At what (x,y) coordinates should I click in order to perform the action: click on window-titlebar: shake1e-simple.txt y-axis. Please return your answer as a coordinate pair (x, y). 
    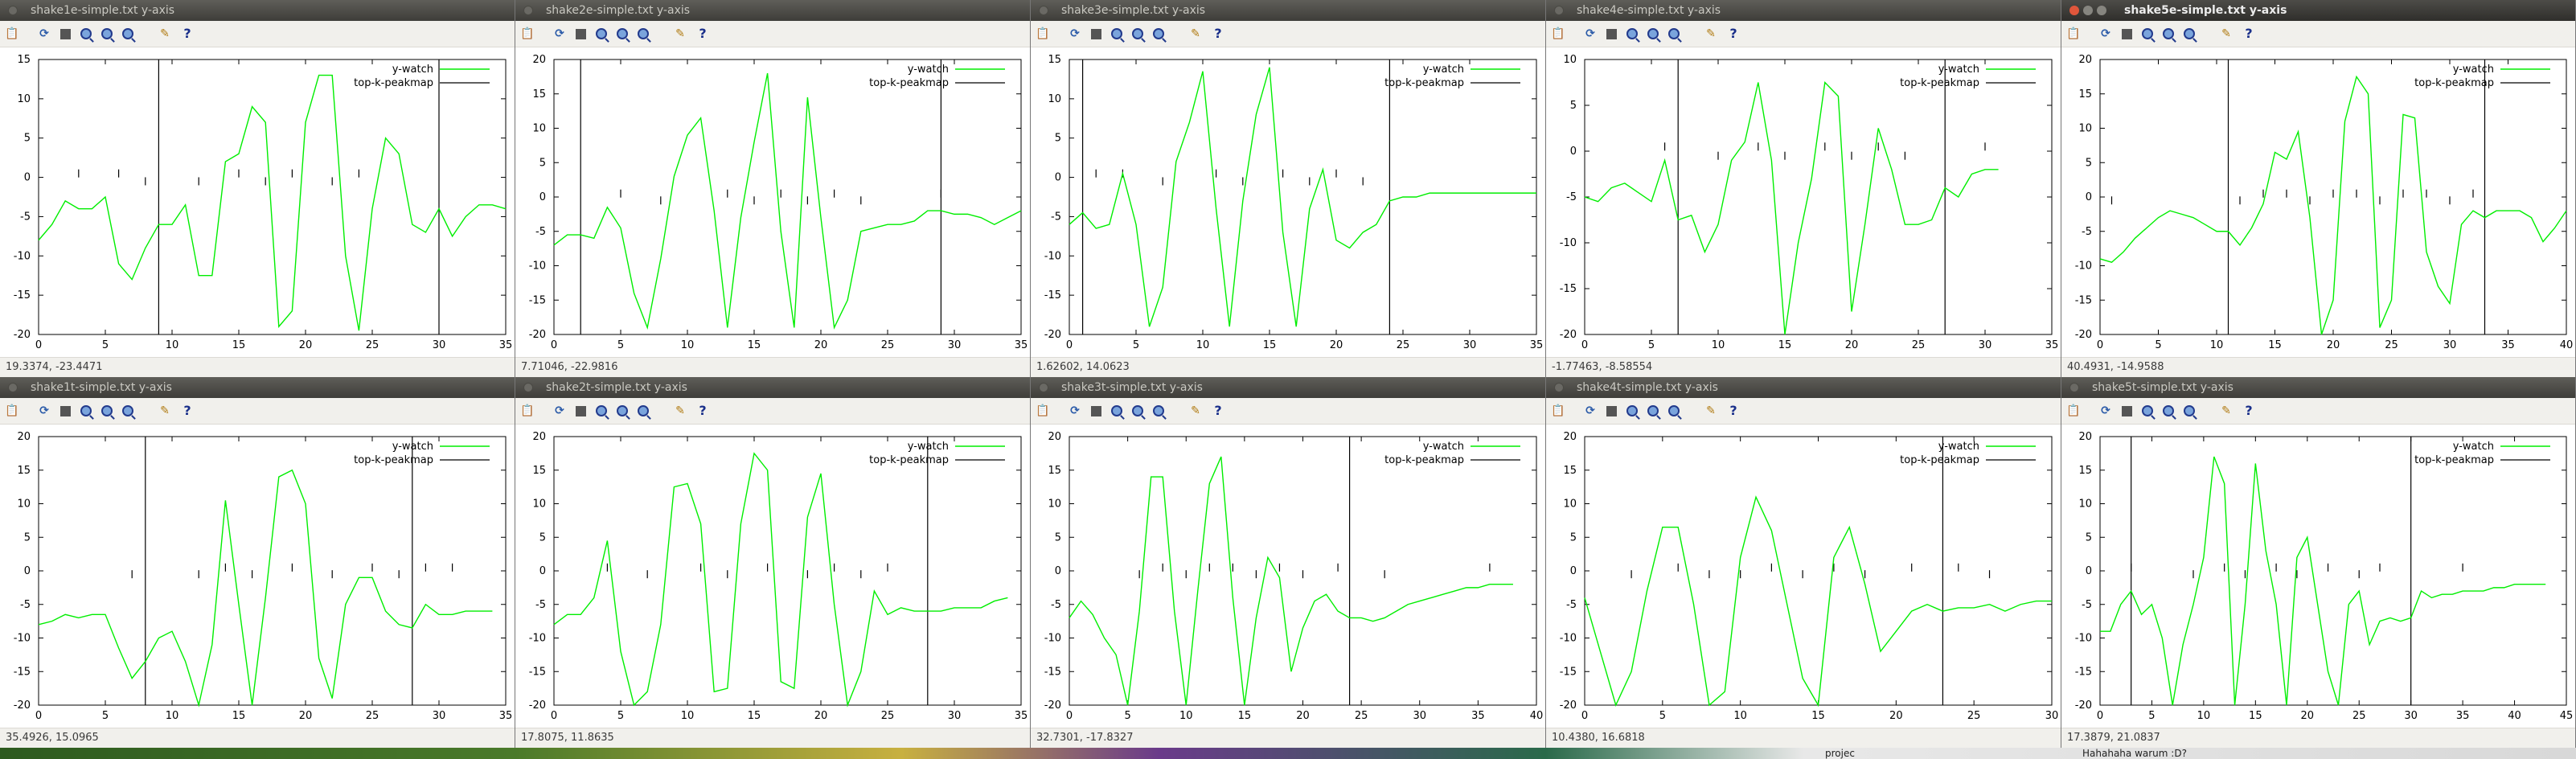
    Looking at the image, I should click on (257, 11).